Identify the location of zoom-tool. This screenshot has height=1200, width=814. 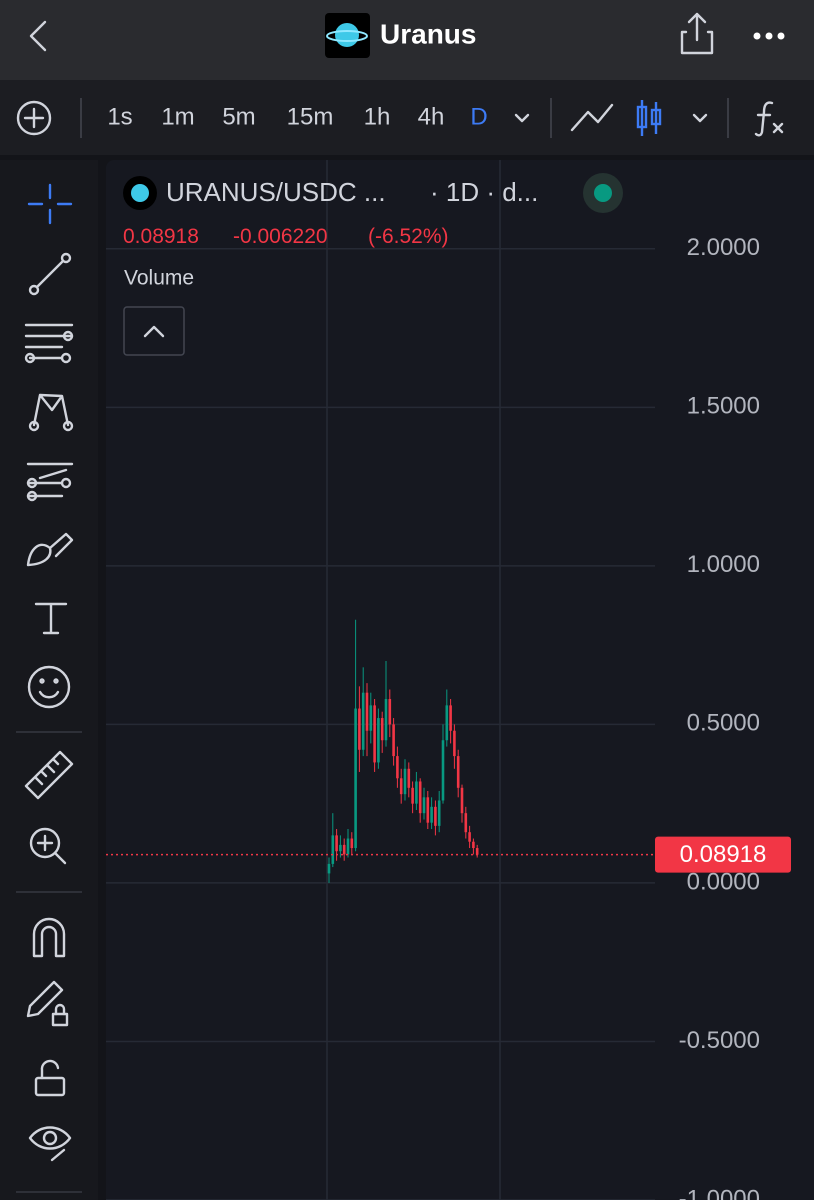
(48, 846).